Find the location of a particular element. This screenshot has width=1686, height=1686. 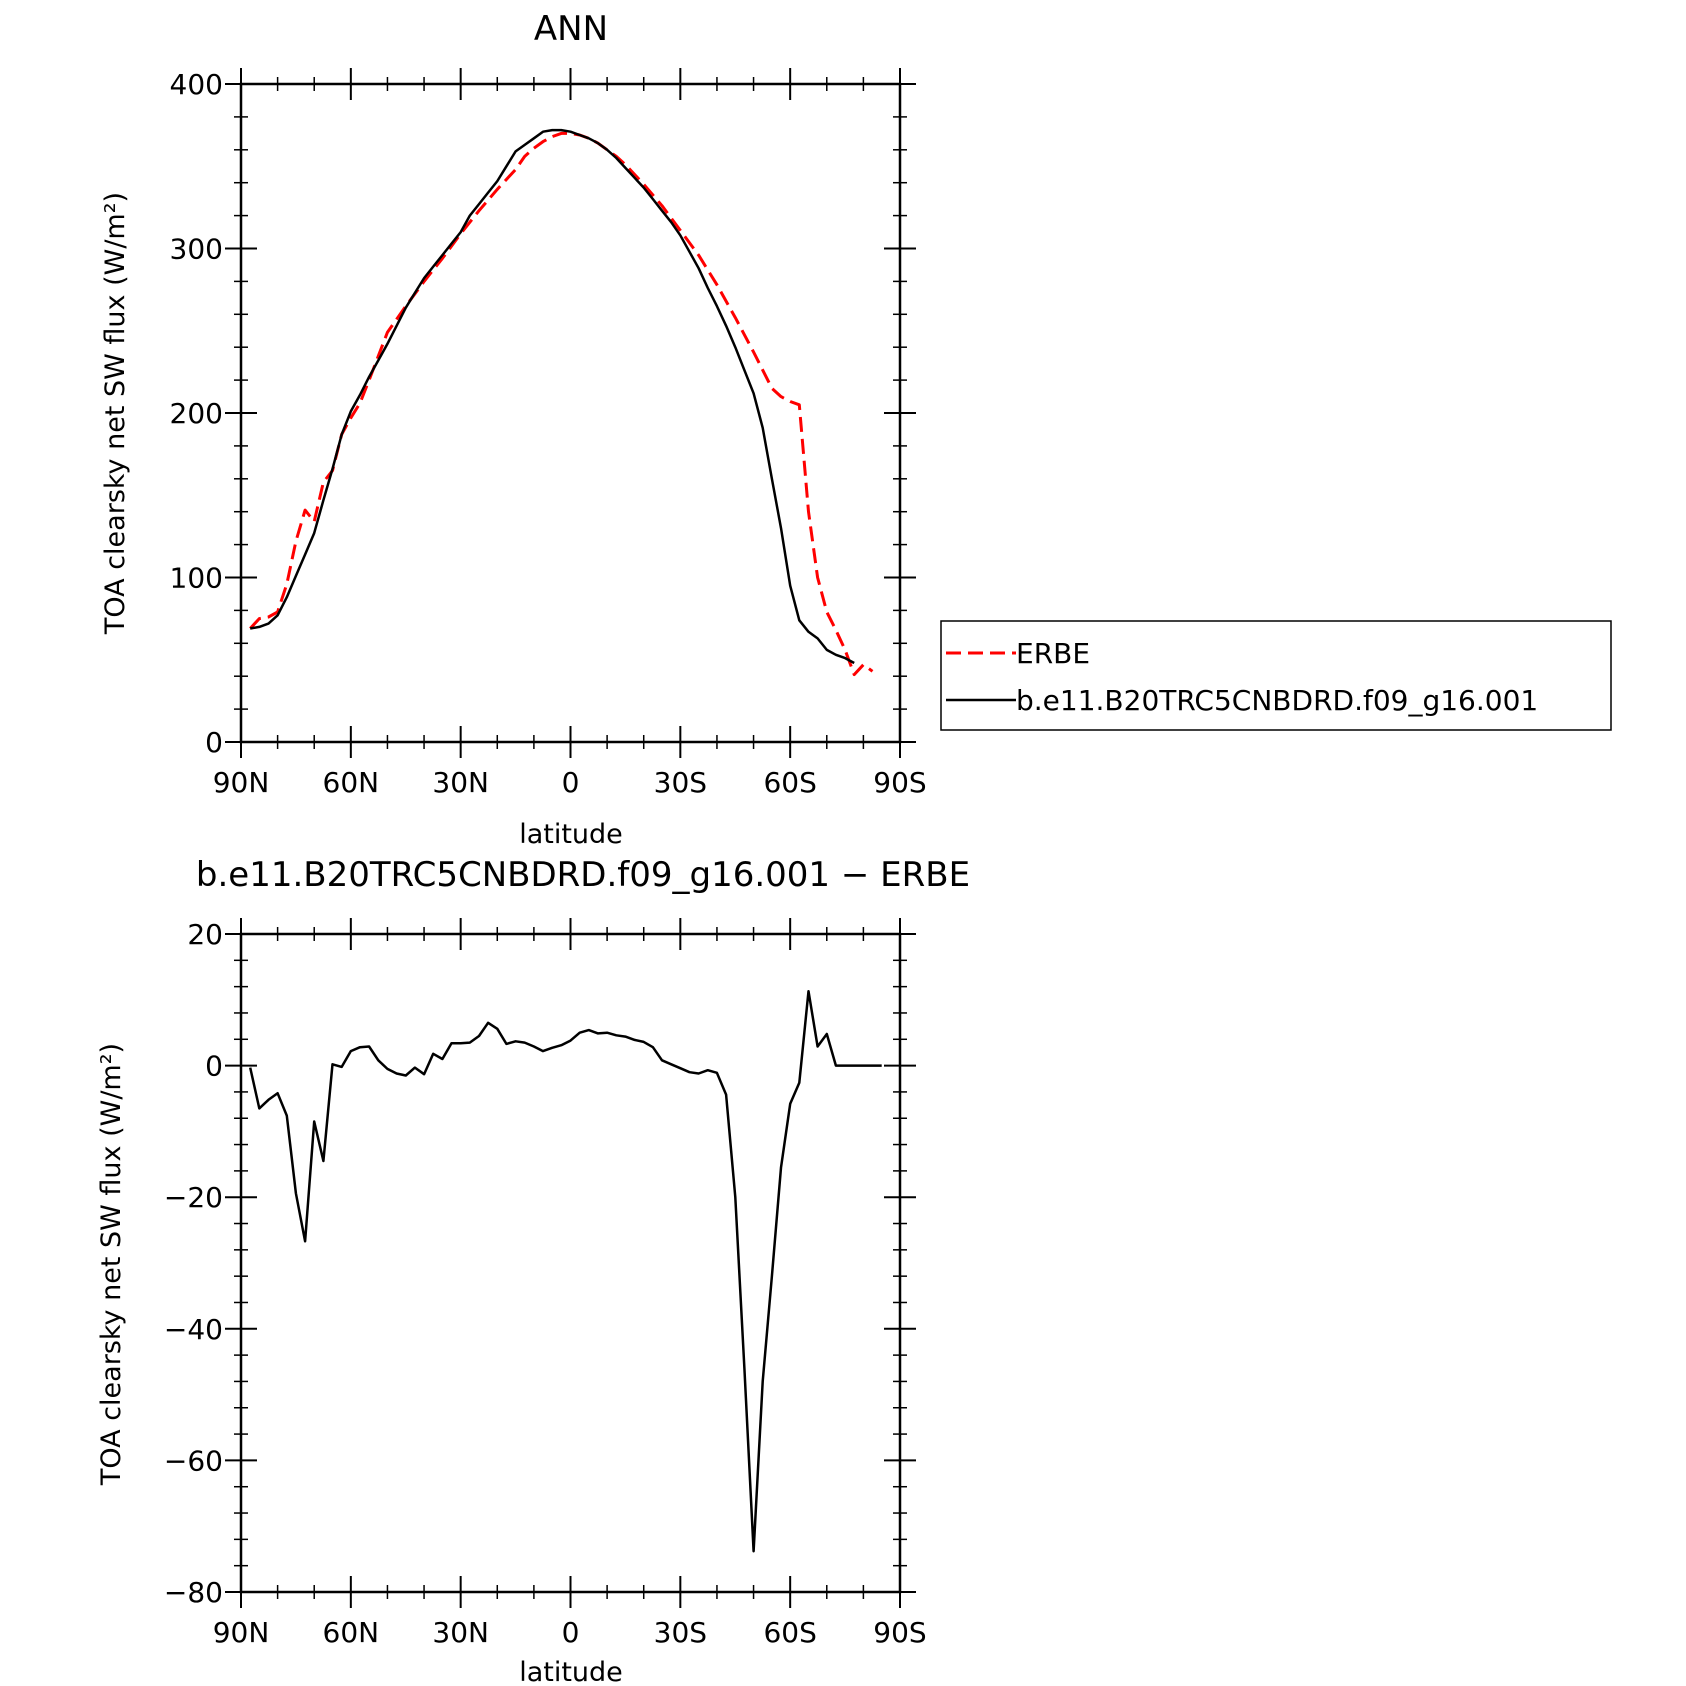

y-tick-label: −40 is located at coordinates (193, 1329).